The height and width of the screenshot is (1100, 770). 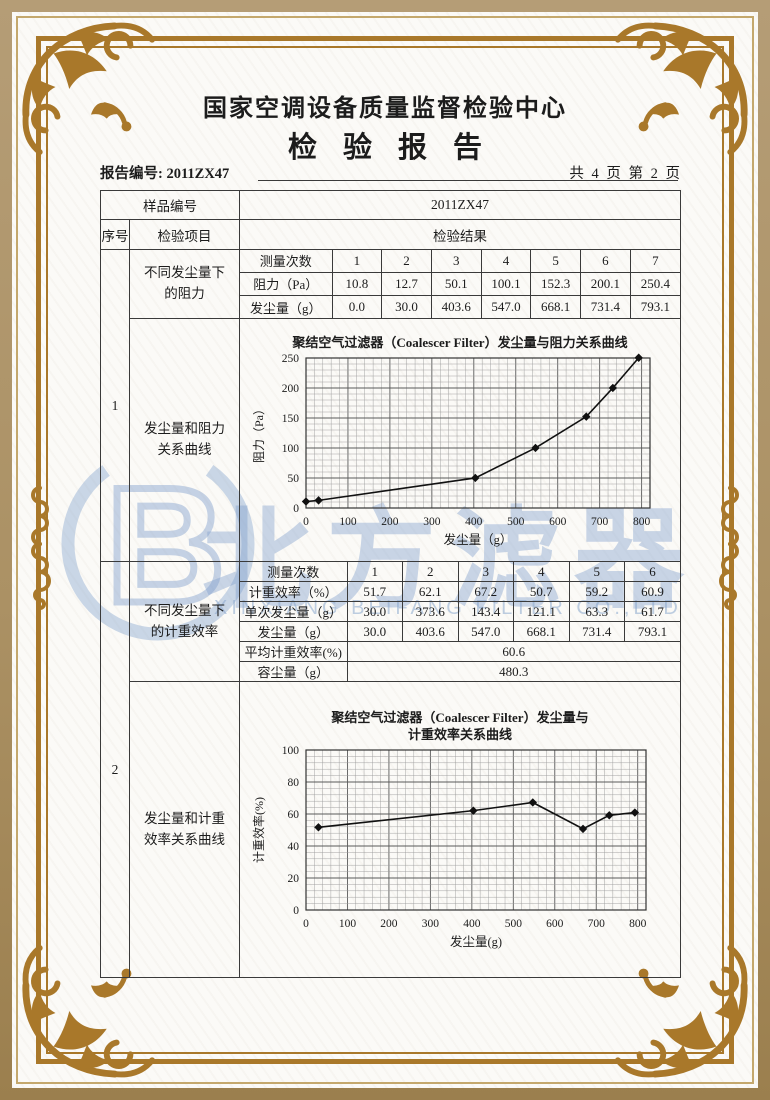 What do you see at coordinates (259, 433) in the screenshot?
I see `y-axis-title: 阻力（Pa）` at bounding box center [259, 433].